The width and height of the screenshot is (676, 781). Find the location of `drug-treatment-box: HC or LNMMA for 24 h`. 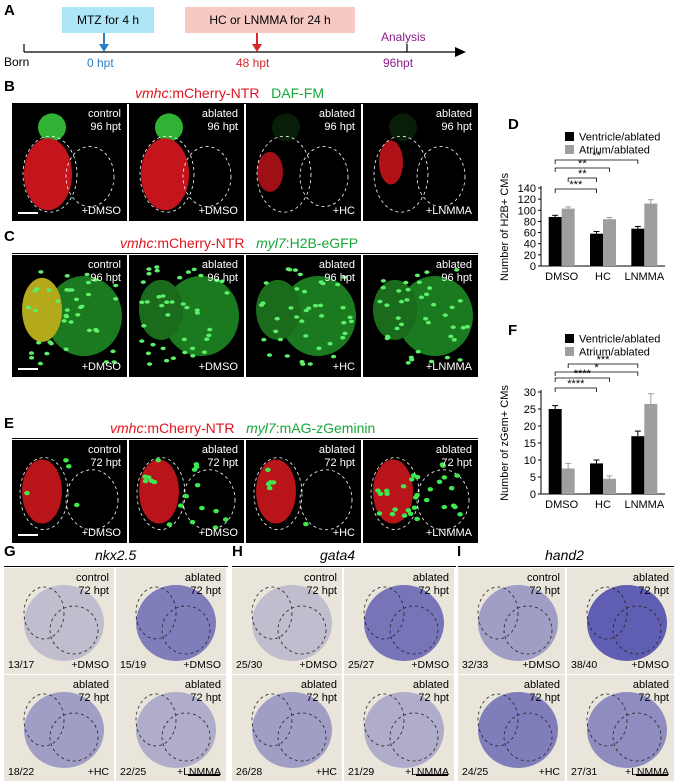

drug-treatment-box: HC or LNMMA for 24 h is located at coordinates (270, 20).